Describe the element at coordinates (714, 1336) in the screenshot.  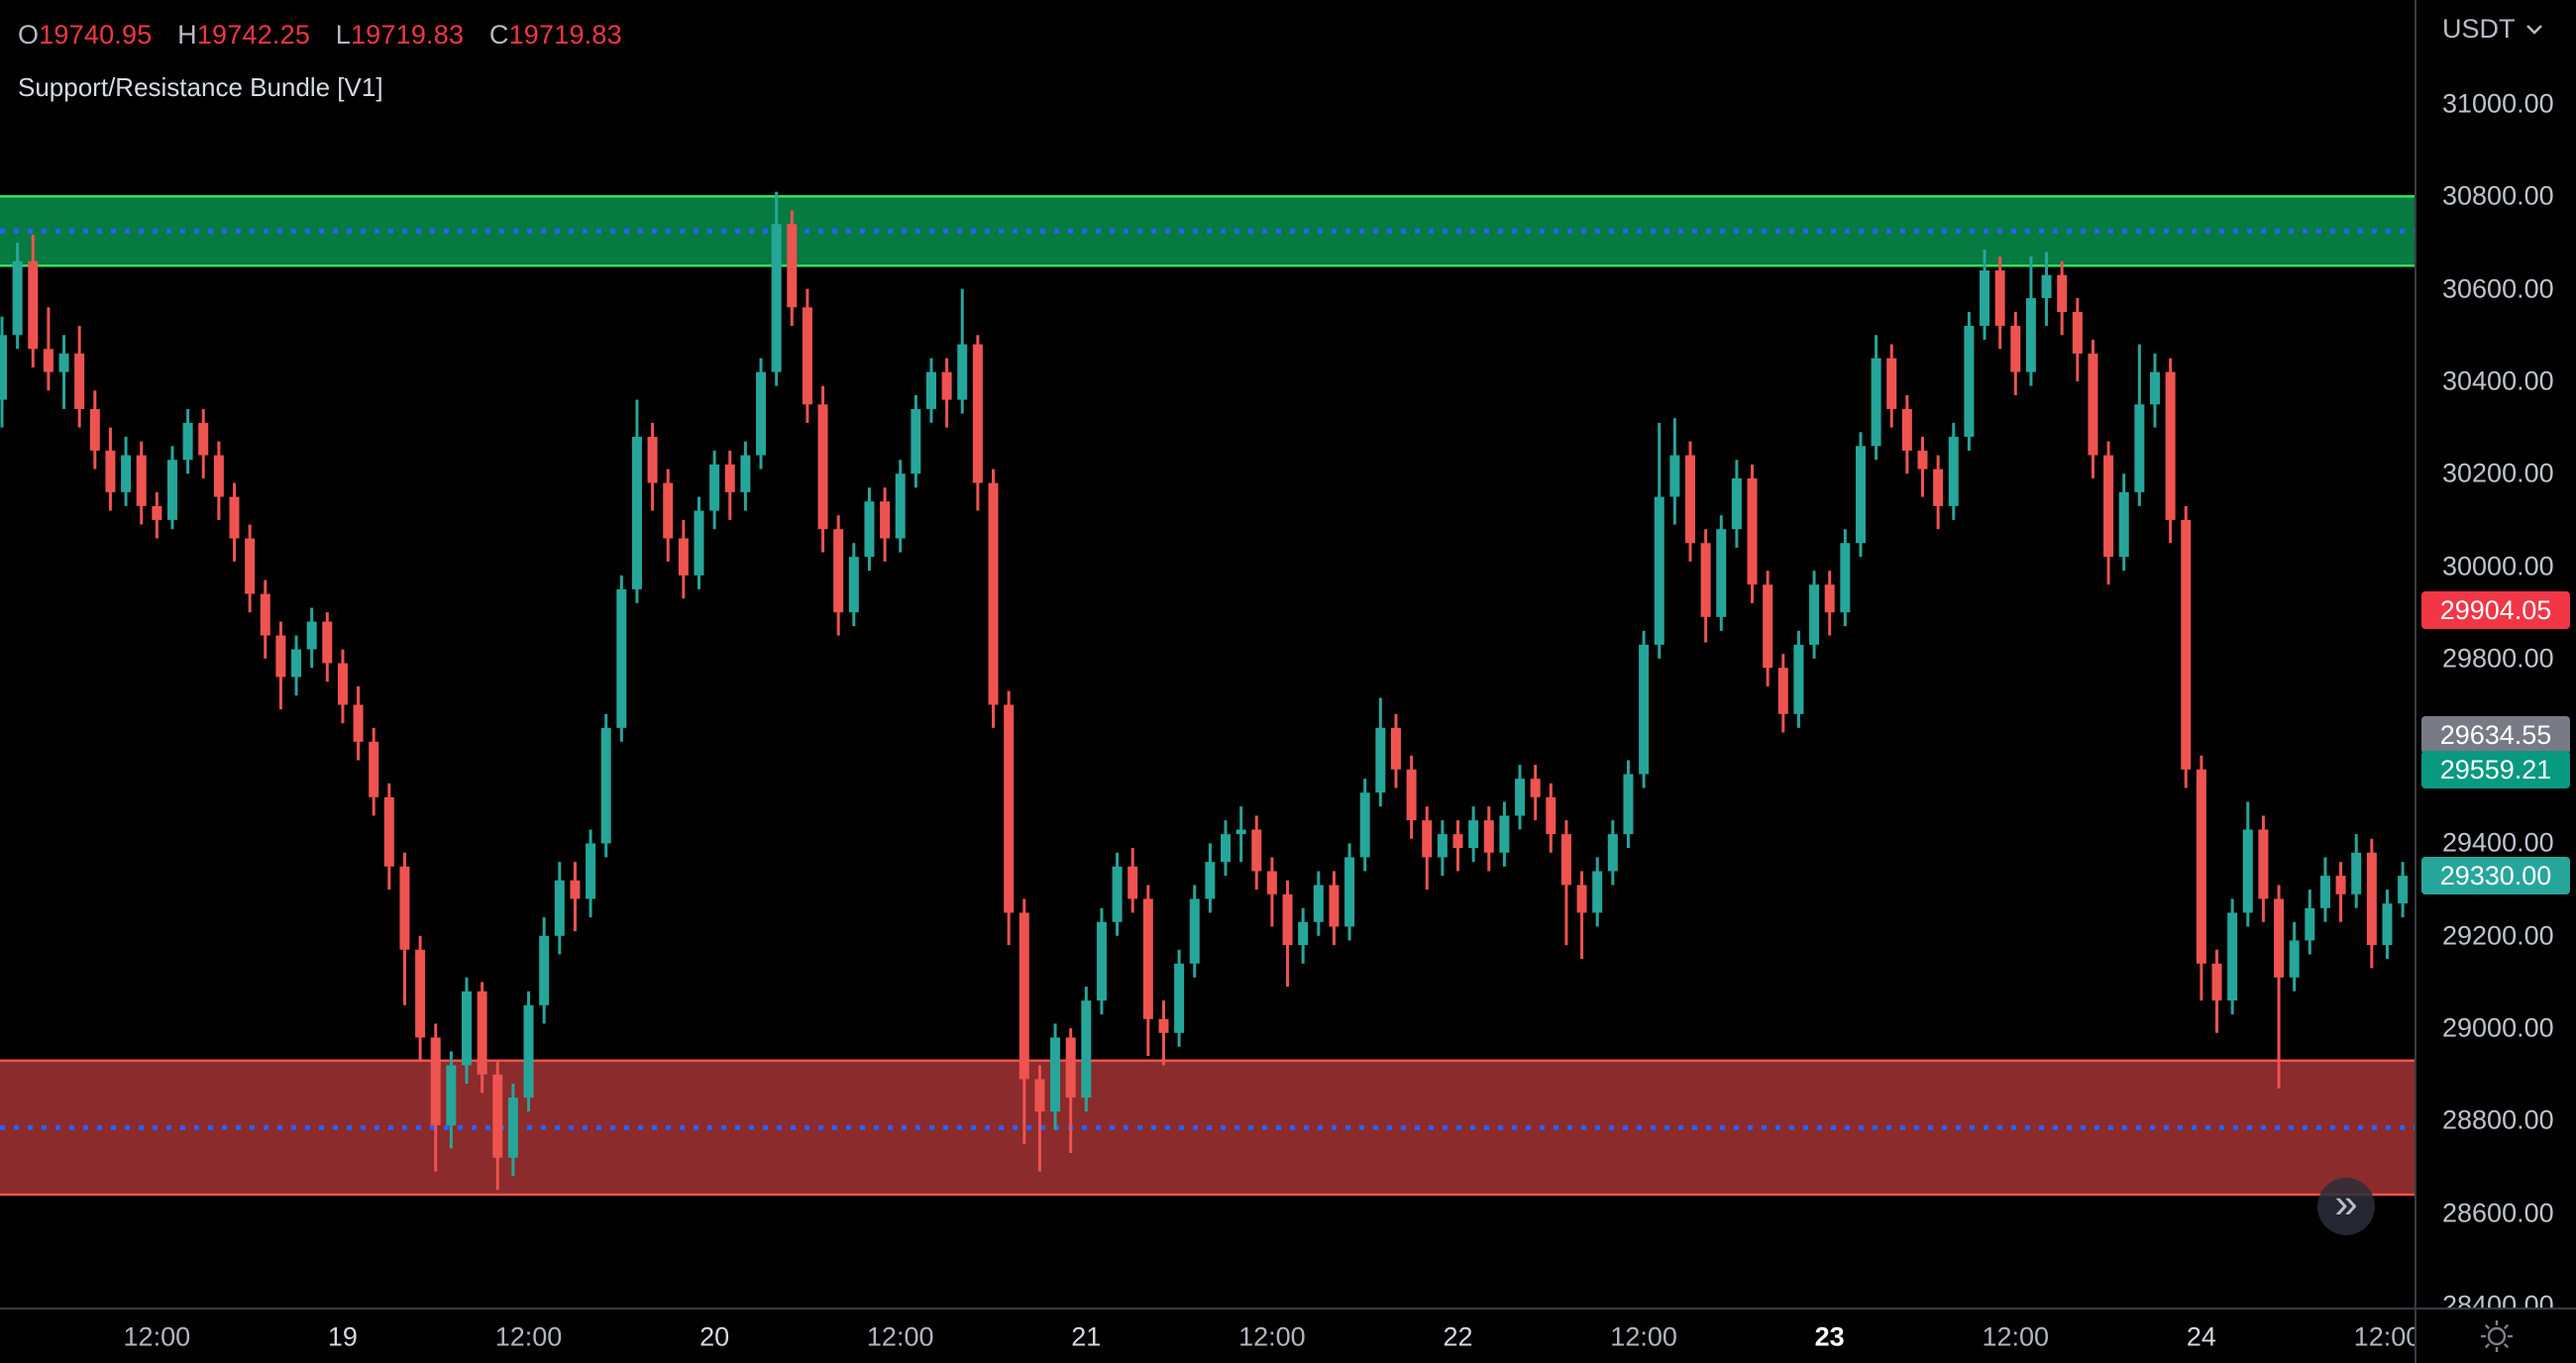
I see `time-tick-day: 20` at that location.